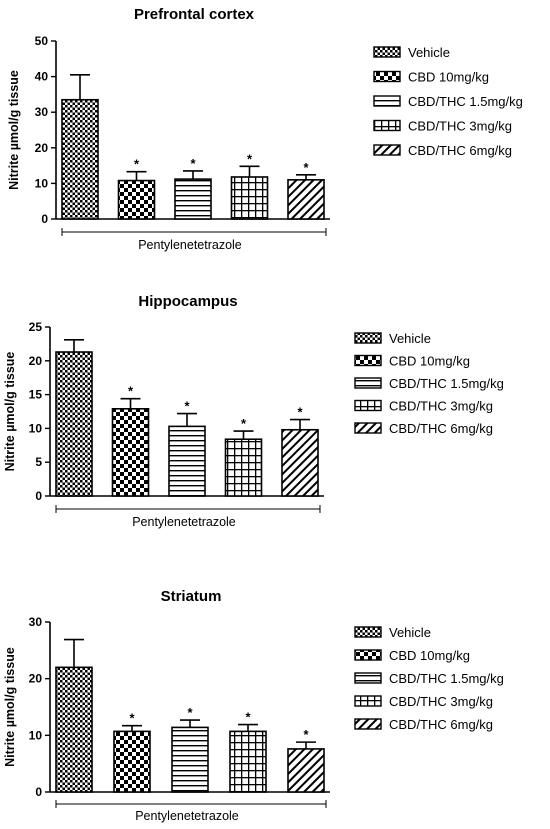 Image resolution: width=550 pixels, height=829 pixels. What do you see at coordinates (42, 77) in the screenshot?
I see `y-tick-label: 40` at bounding box center [42, 77].